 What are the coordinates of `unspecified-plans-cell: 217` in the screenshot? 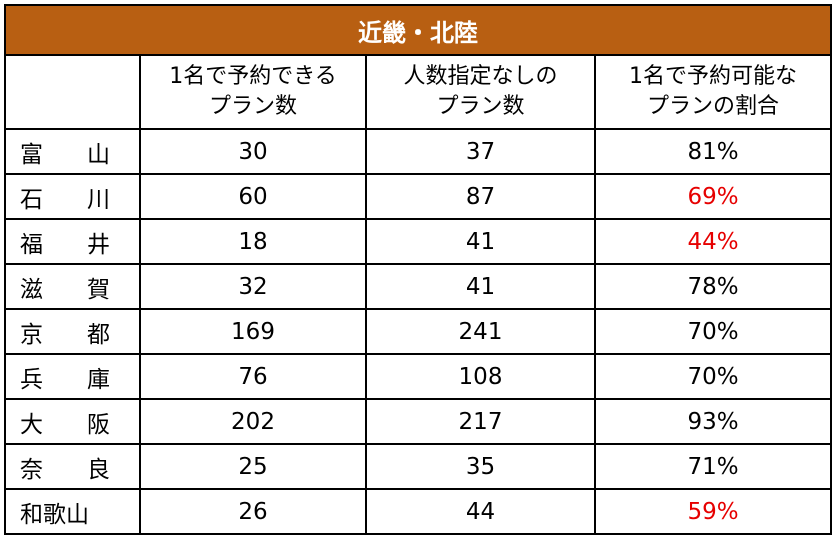 It's located at (480, 421).